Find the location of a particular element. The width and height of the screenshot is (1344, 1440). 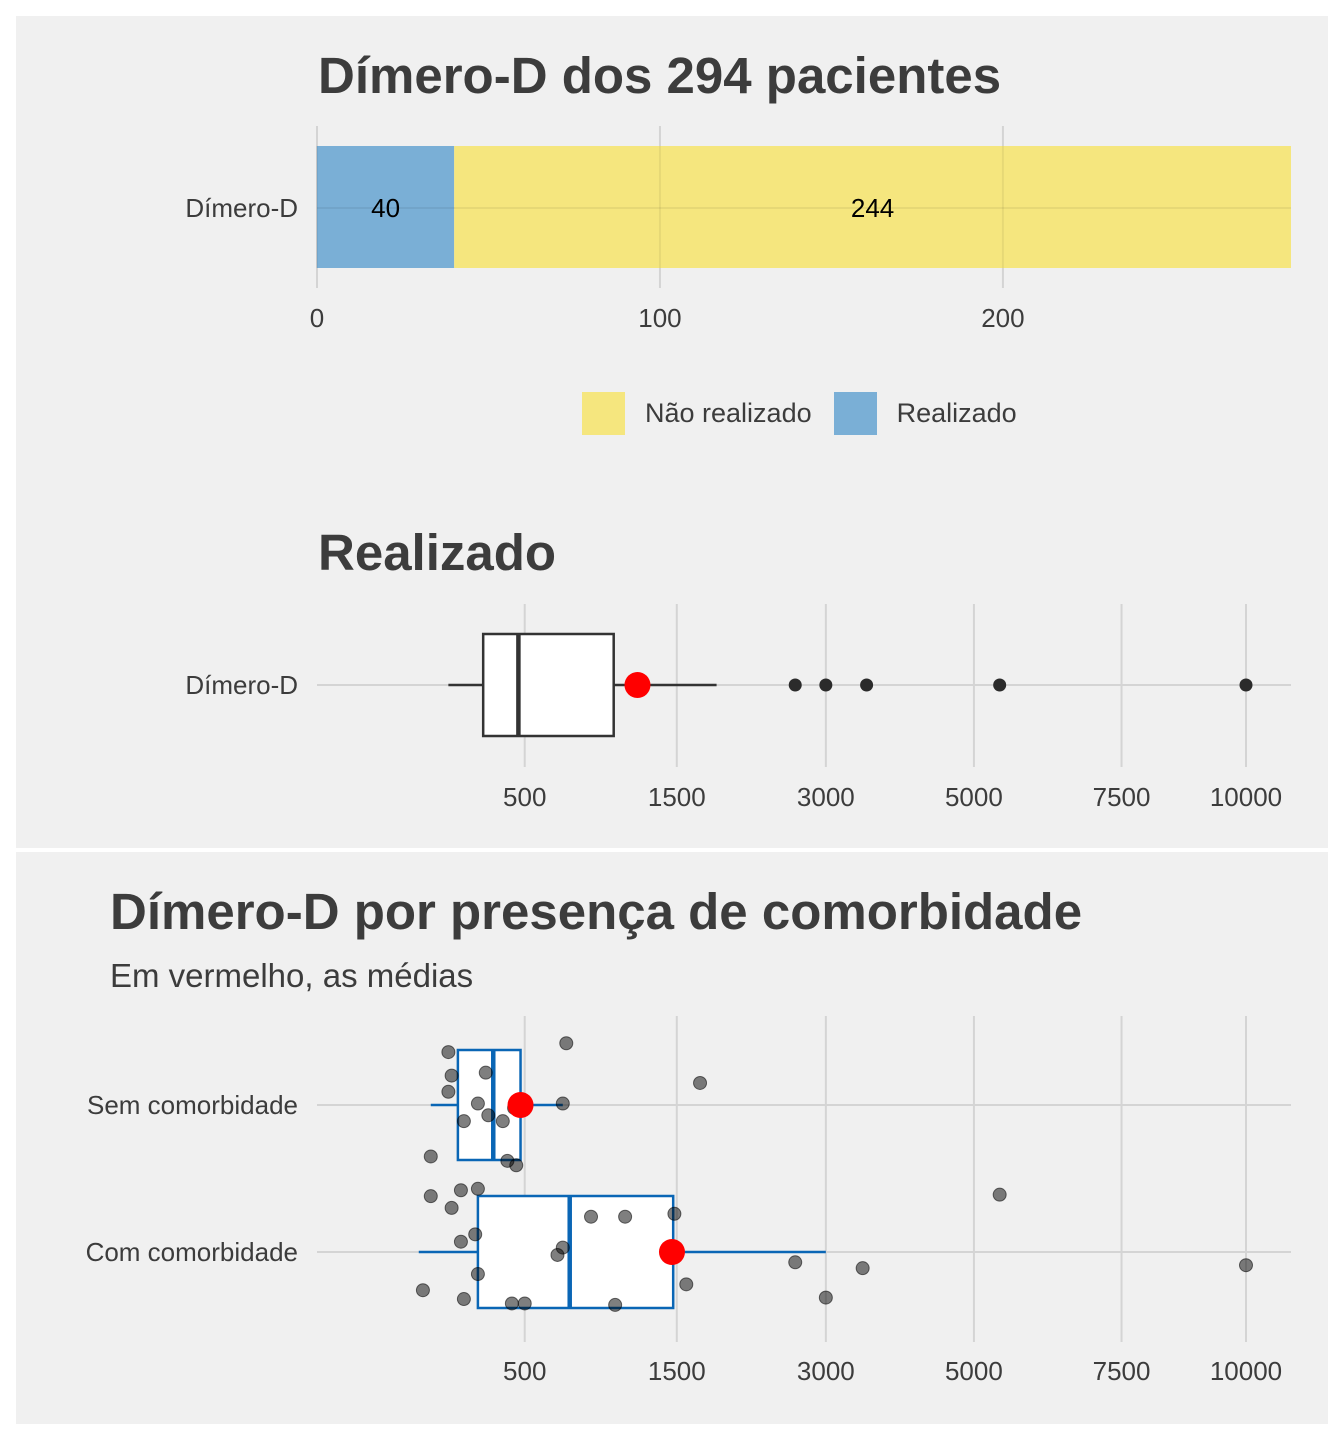

boxplot-mean-point is located at coordinates (637, 685).